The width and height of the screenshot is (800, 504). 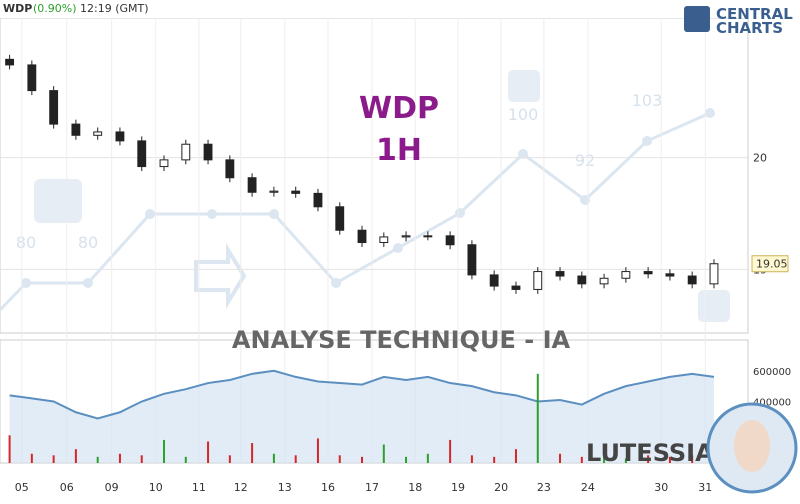 What do you see at coordinates (772, 372) in the screenshot?
I see `y-tick-label: 600000` at bounding box center [772, 372].